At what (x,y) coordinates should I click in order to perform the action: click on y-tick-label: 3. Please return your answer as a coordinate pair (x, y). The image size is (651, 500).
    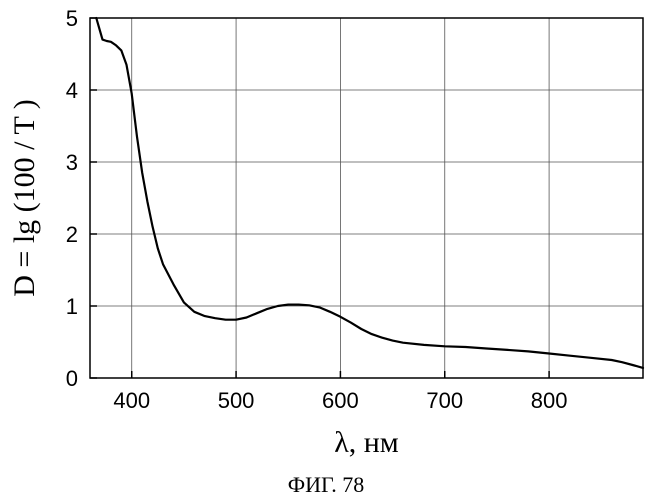
    Looking at the image, I should click on (72, 162).